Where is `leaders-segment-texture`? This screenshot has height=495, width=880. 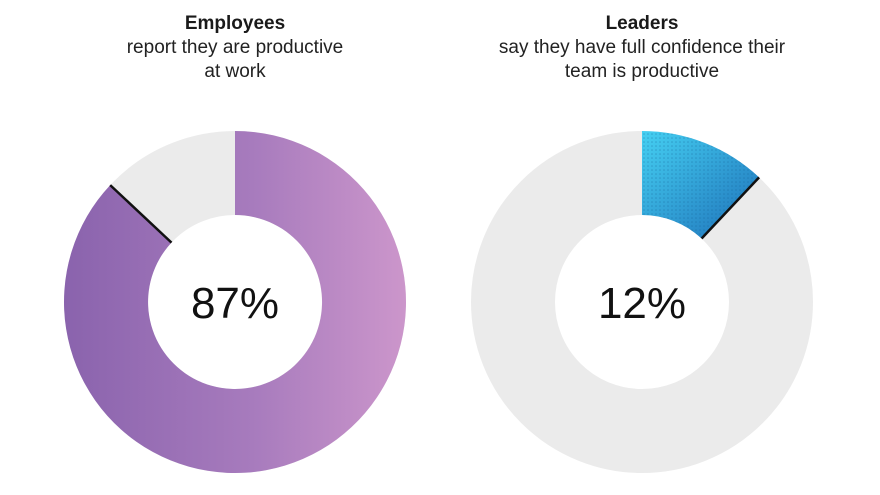
leaders-segment-texture is located at coordinates (701, 185).